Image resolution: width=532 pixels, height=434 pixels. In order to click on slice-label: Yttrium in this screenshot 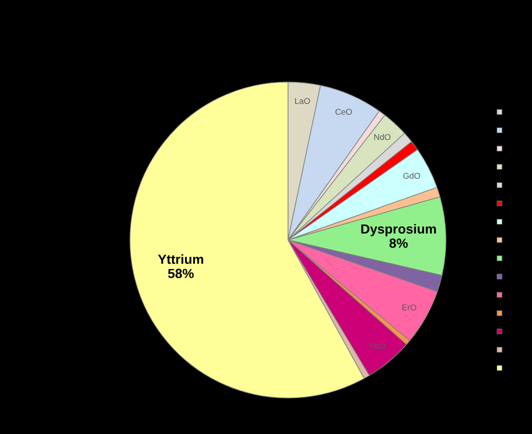, I will do `click(181, 259)`.